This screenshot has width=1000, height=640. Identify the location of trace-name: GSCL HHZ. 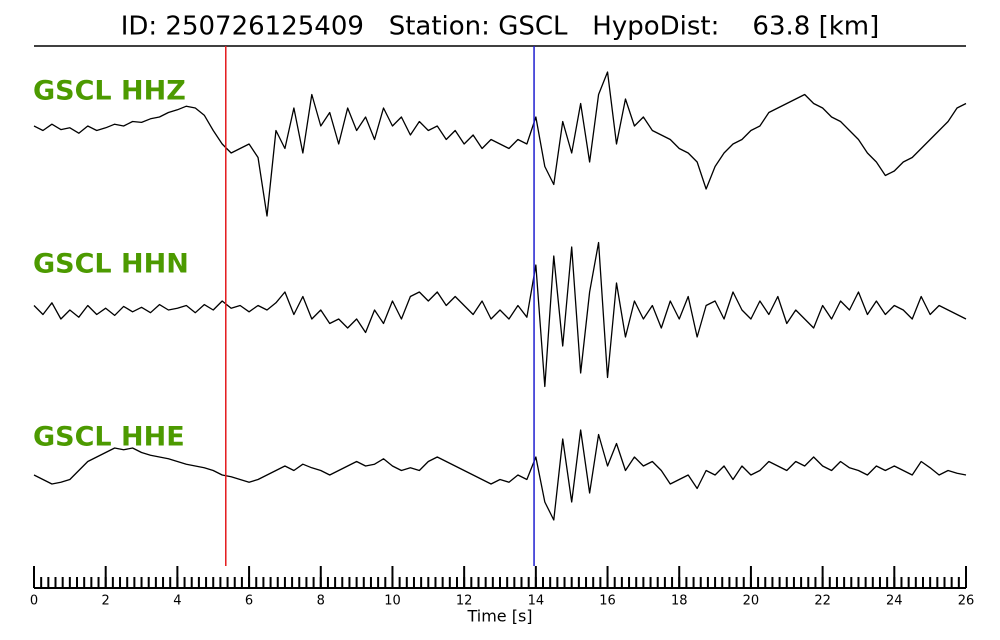
(109, 91).